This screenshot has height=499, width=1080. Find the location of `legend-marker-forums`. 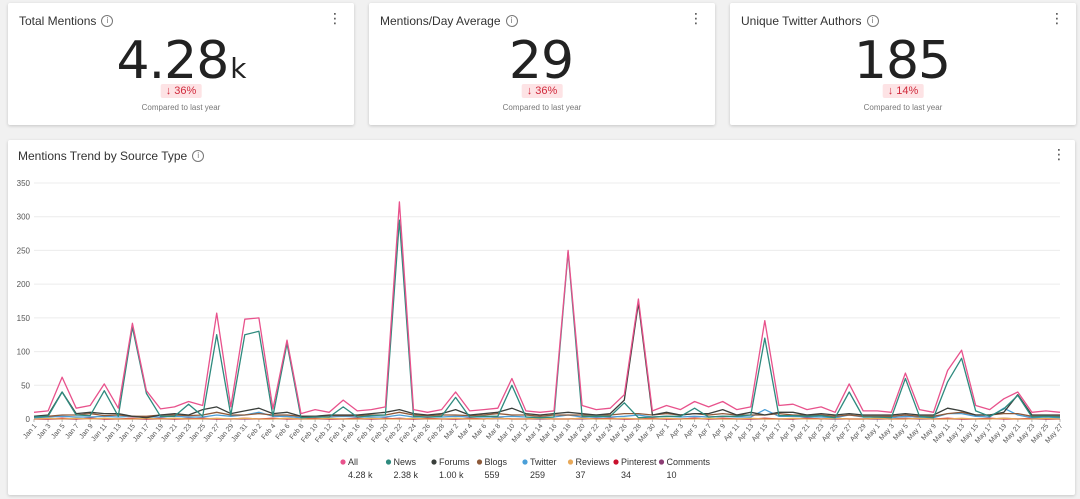

legend-marker-forums is located at coordinates (434, 462).